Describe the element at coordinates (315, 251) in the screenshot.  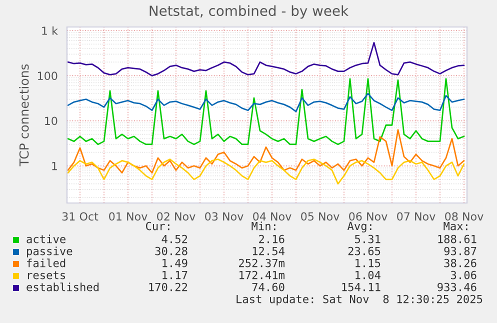
I see `text: 30.28 12.54 23.65 93.87` at that location.